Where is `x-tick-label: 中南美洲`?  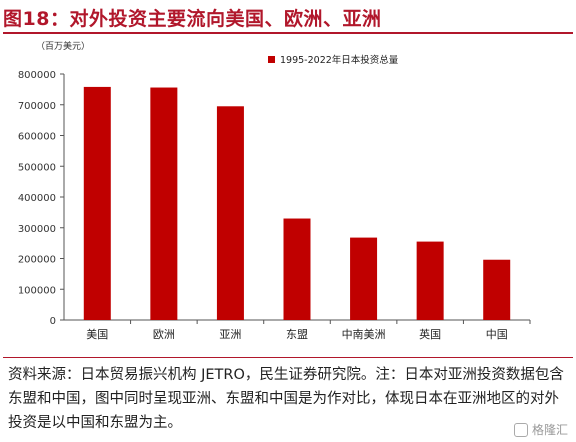 x-tick-label: 中南美洲 is located at coordinates (364, 334).